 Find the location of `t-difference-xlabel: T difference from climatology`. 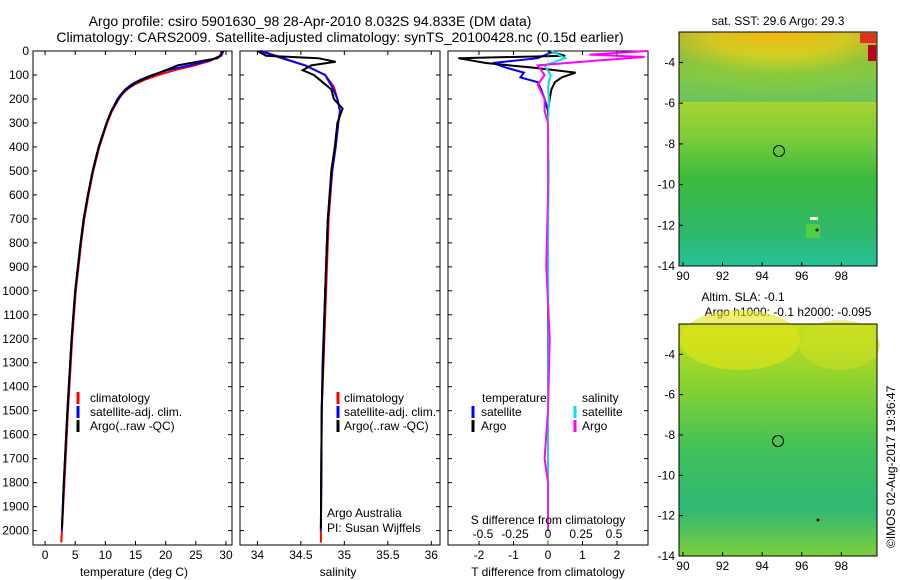

t-difference-xlabel: T difference from climatology is located at coordinates (548, 572).